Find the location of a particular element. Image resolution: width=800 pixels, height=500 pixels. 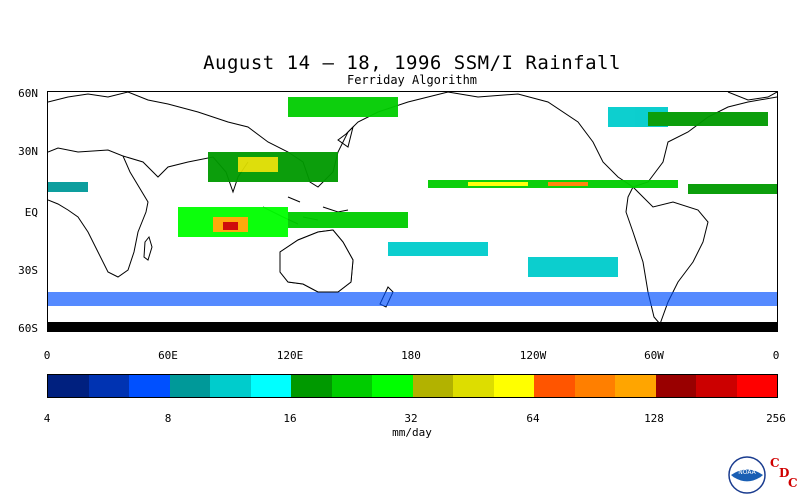

lat-label-30n: 30N is located at coordinates (28, 151).